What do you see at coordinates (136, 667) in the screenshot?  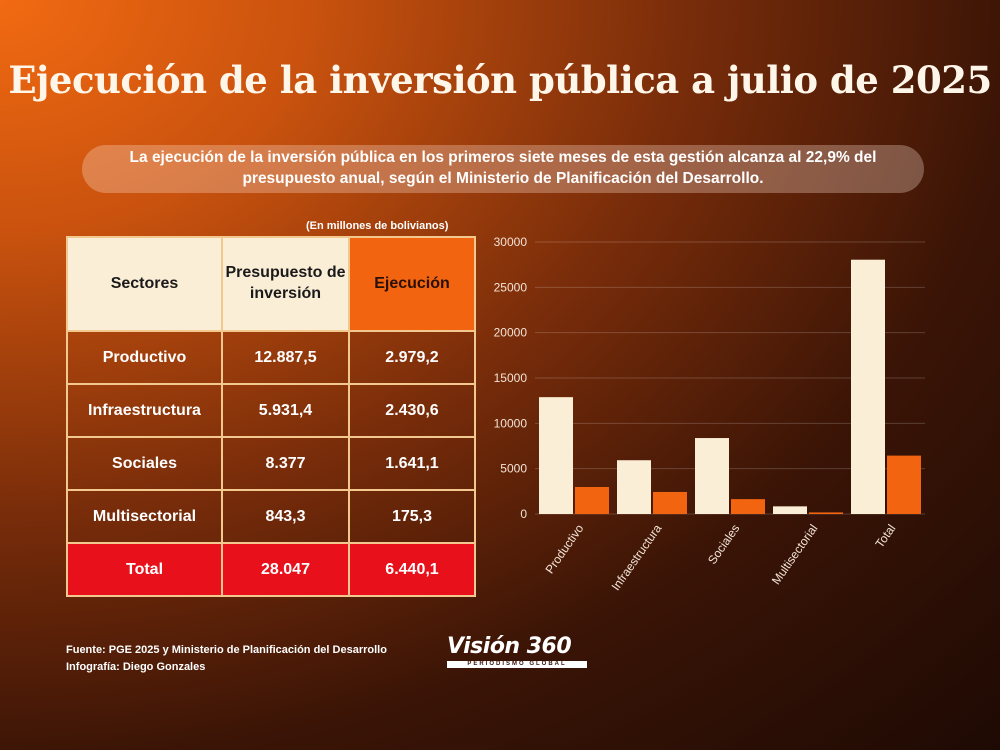 I see `footer-credit: Infografía: Diego Gonzales` at bounding box center [136, 667].